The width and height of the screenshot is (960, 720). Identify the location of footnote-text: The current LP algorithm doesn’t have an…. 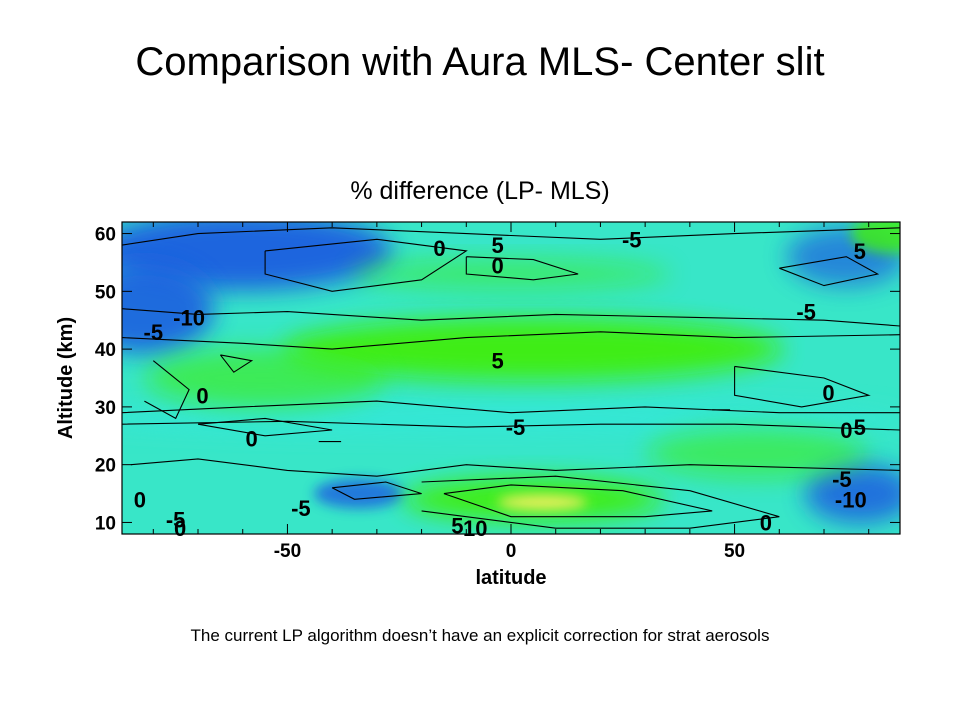
(480, 635).